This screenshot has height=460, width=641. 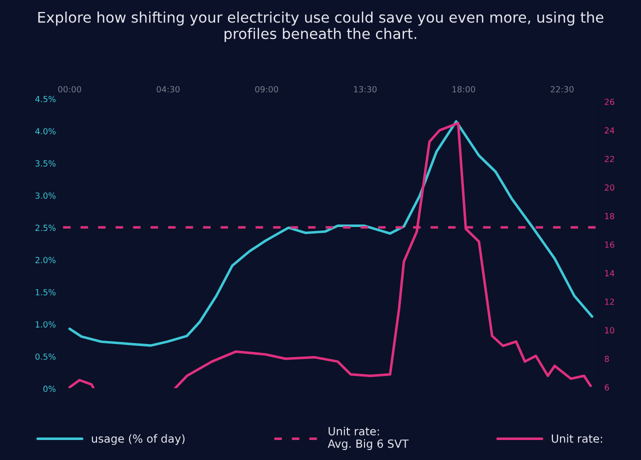 I want to click on chart-title: Explore how shifting your electricity use could save you even more, using the profiles beneath the chart., so click(x=321, y=27).